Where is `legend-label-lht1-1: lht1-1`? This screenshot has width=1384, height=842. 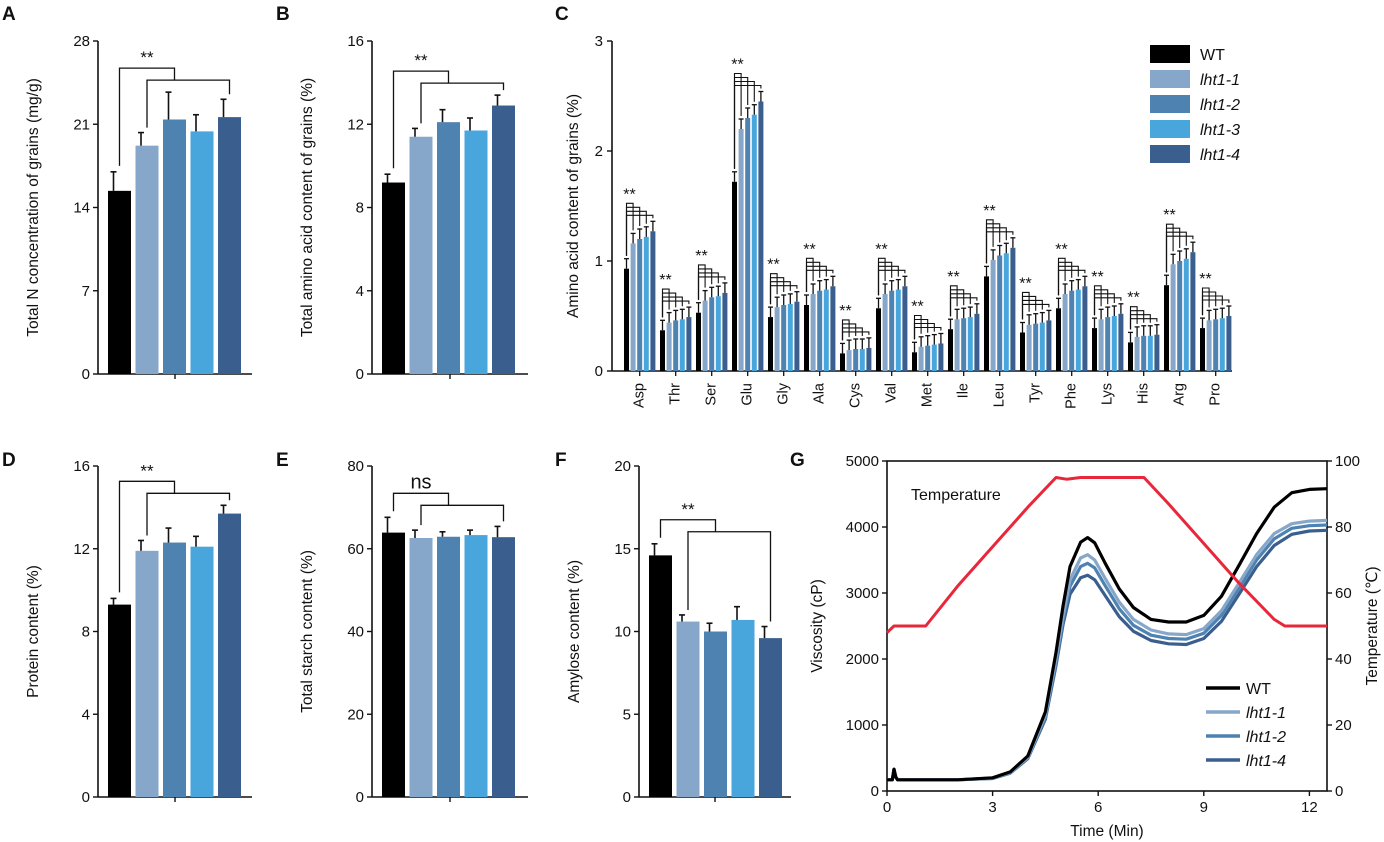 legend-label-lht1-1: lht1-1 is located at coordinates (1220, 80).